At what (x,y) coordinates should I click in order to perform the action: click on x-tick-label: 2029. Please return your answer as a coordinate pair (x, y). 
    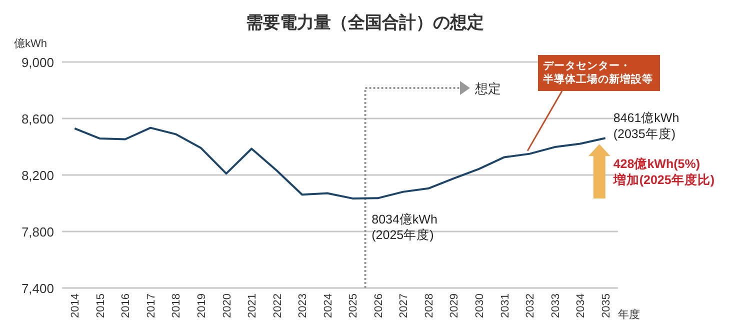
    Looking at the image, I should click on (454, 306).